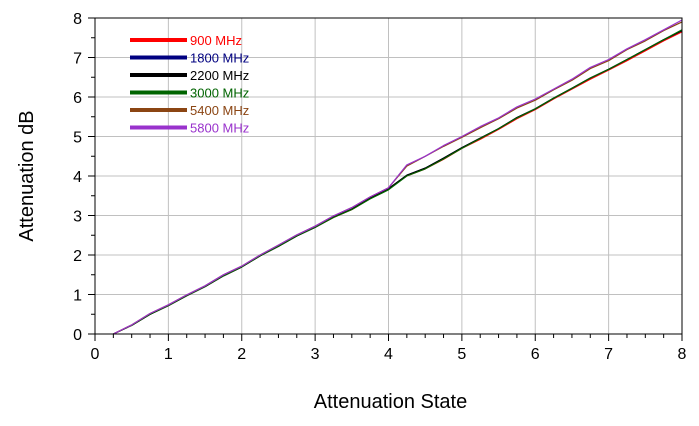 The image size is (699, 426). What do you see at coordinates (608, 354) in the screenshot?
I see `x-tick-label: 7` at bounding box center [608, 354].